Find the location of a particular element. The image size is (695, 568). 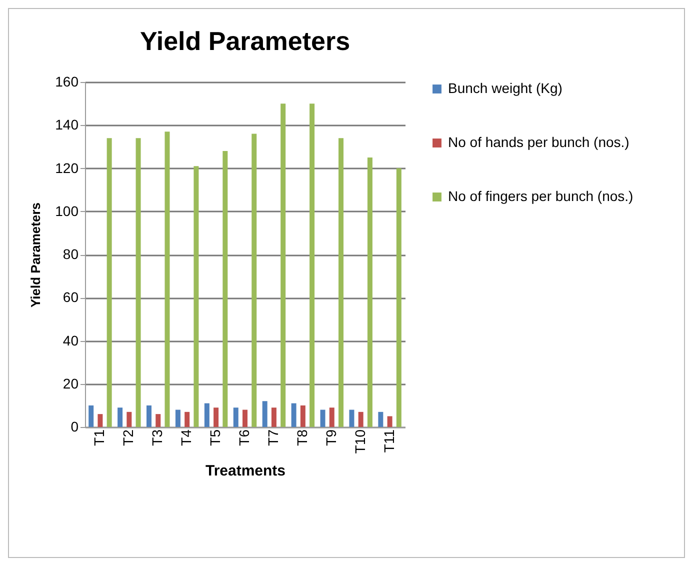

y-axis-title: Yield Parameters is located at coordinates (36, 255).